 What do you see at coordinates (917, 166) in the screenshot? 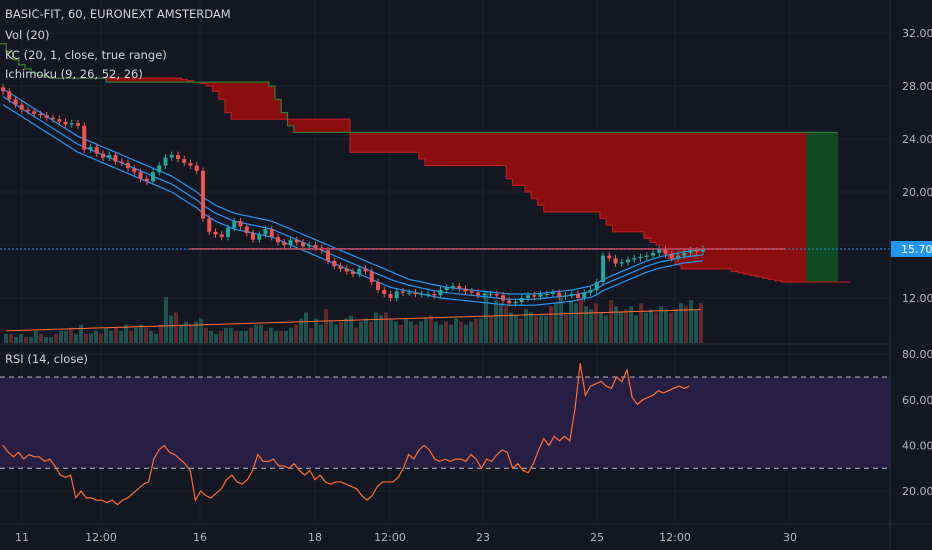
I see `price-axis: 32.00 28.00 24.00 20.00 12.00` at bounding box center [917, 166].